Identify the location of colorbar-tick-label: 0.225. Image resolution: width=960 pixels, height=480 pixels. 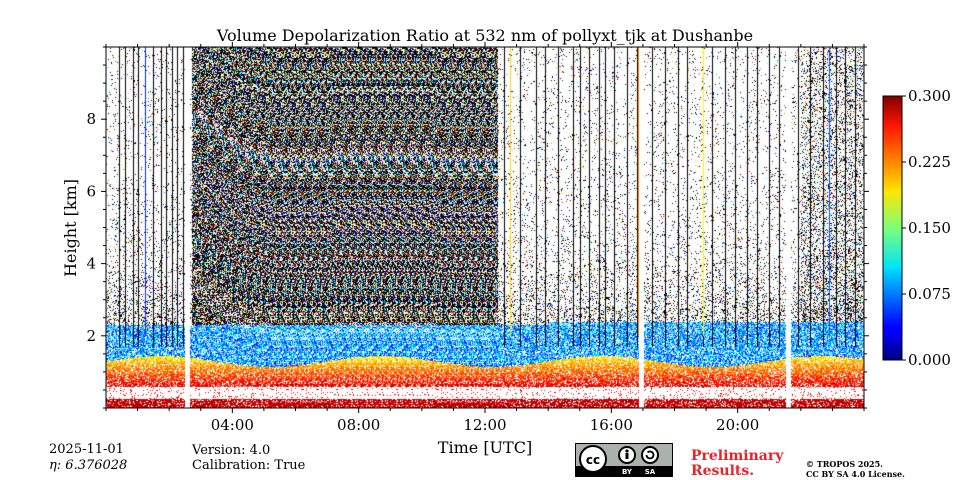
(929, 162).